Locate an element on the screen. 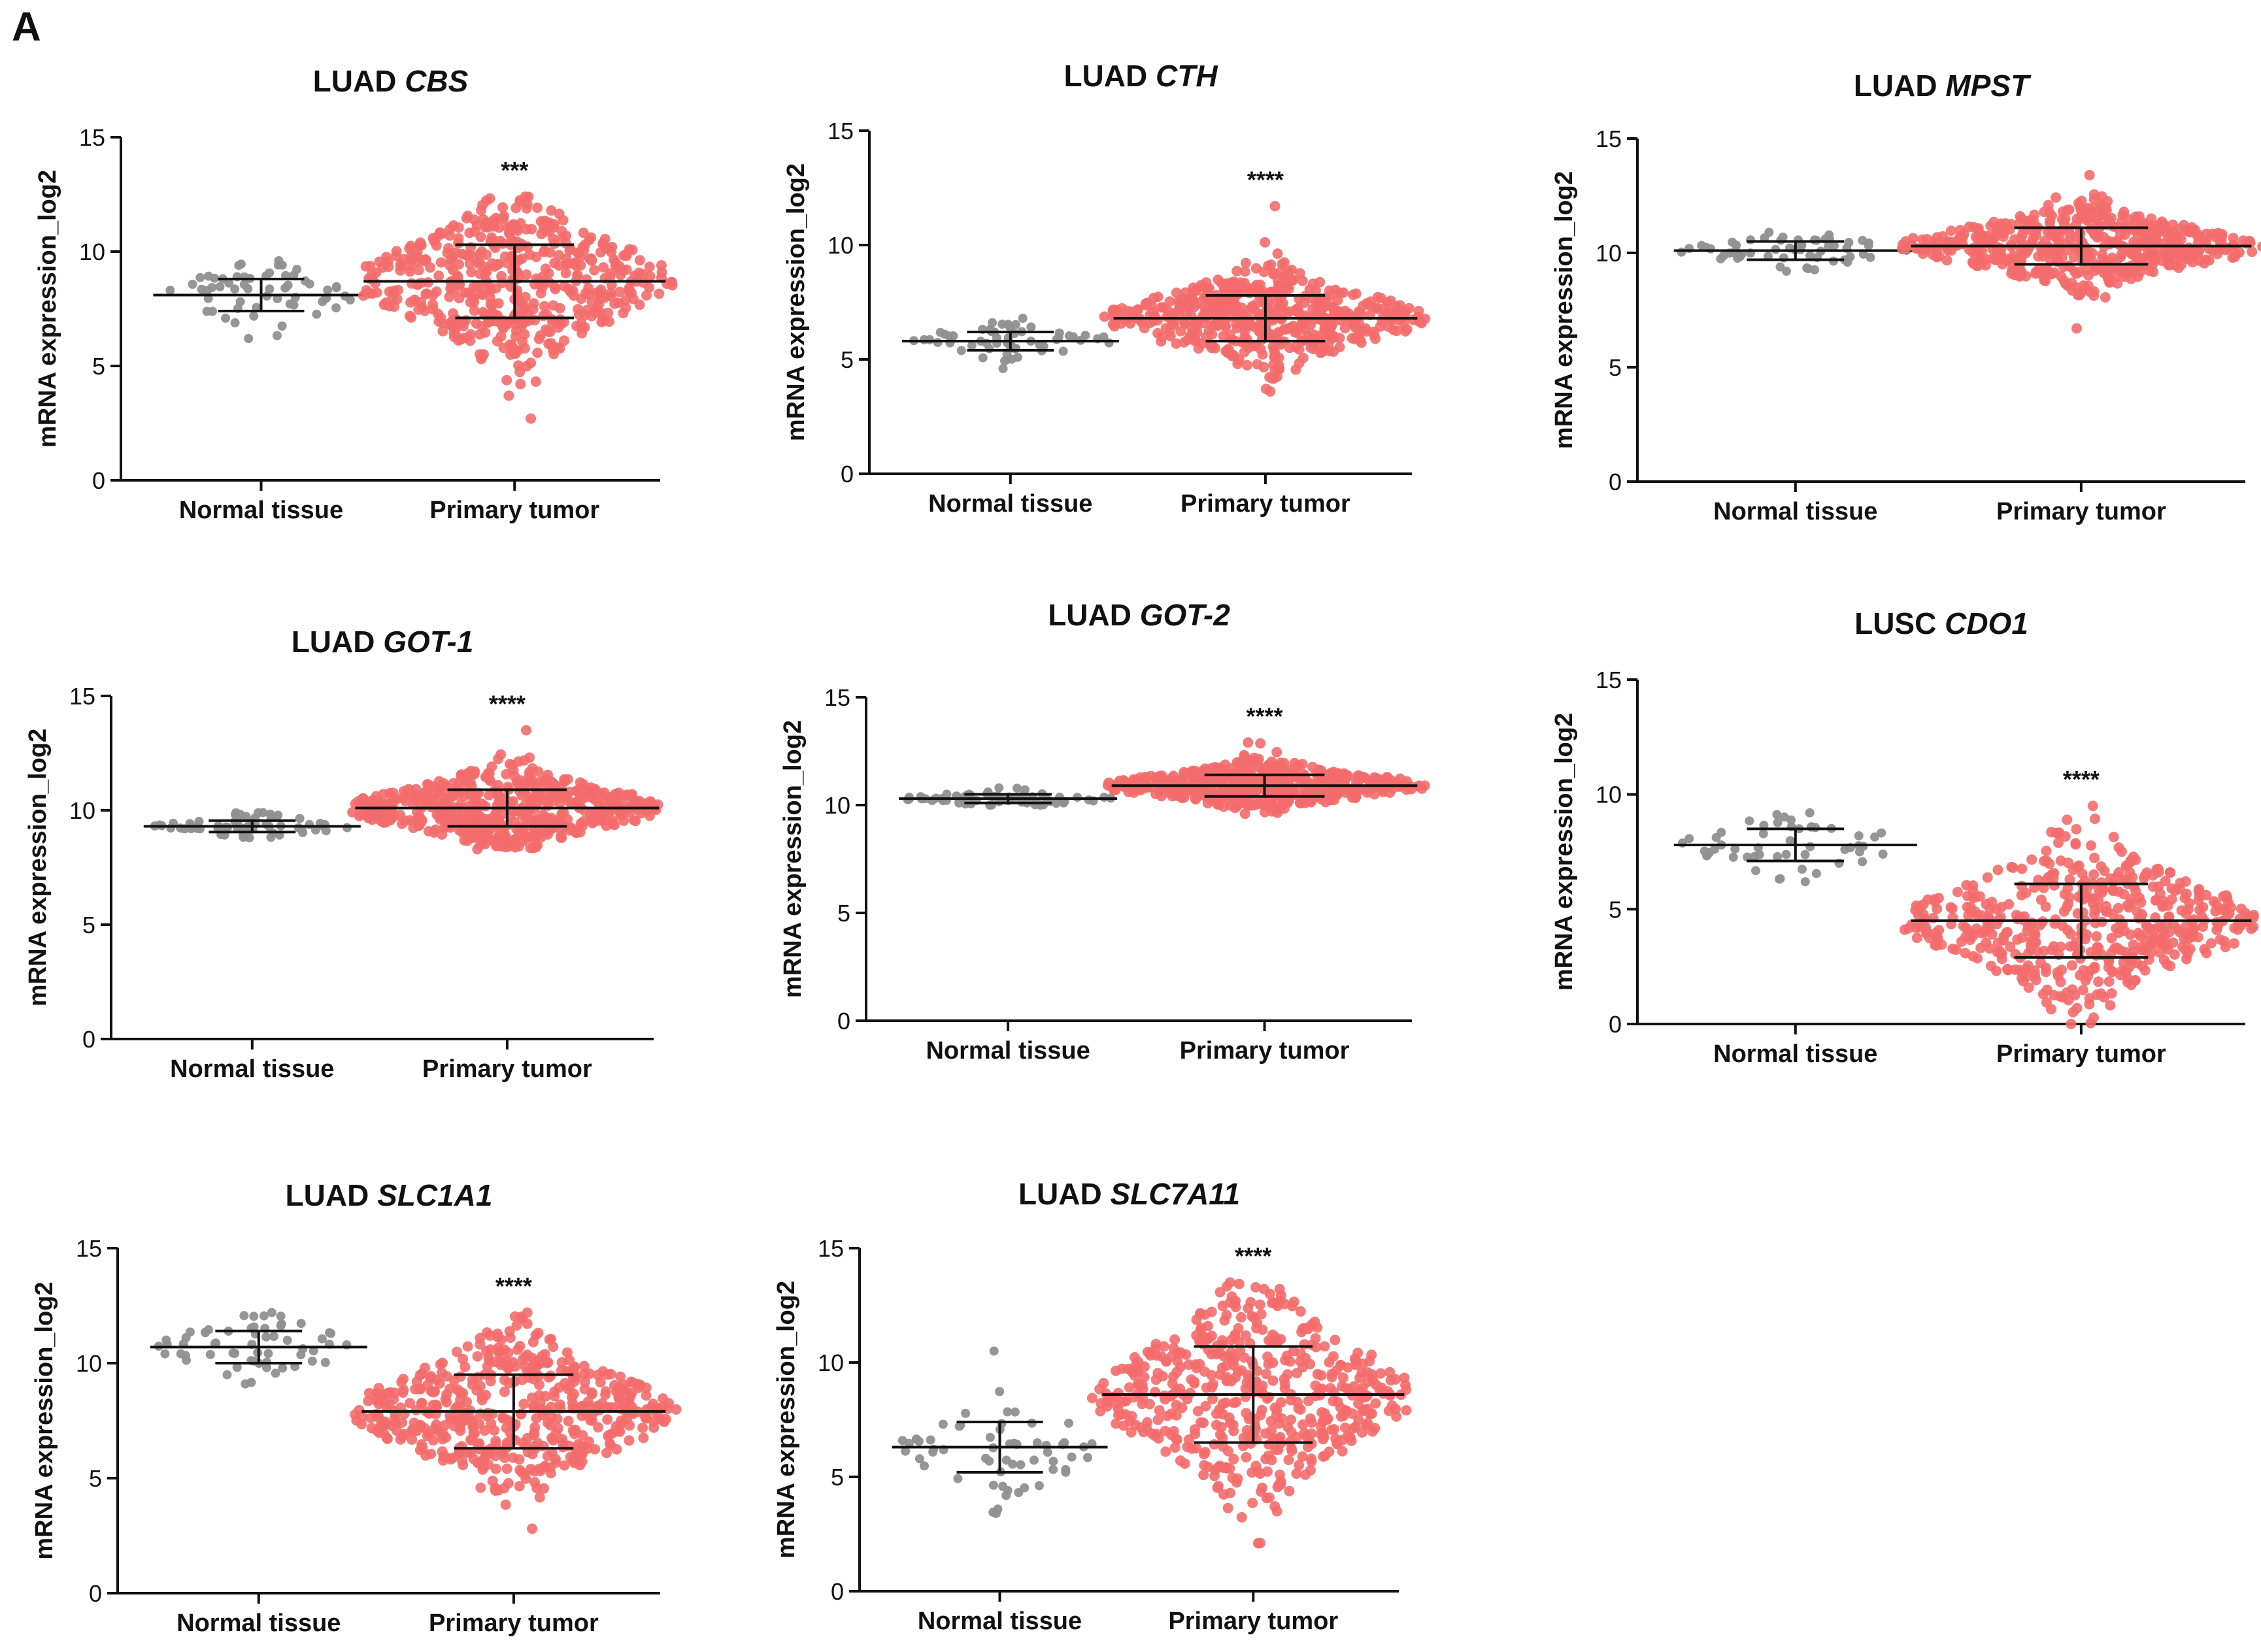 This screenshot has width=2261, height=1652. y-tick-label: 0 is located at coordinates (843, 1021).